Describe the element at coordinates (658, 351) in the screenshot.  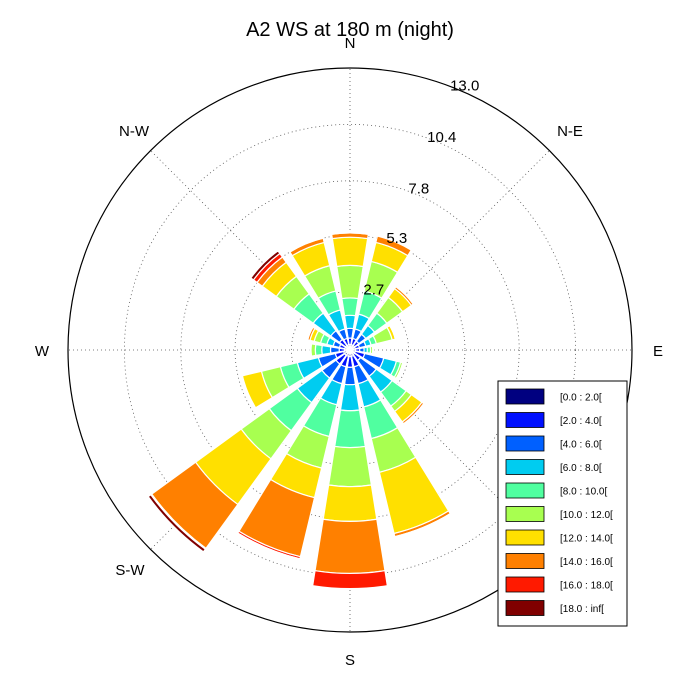
I see `direction-label-e: E` at that location.